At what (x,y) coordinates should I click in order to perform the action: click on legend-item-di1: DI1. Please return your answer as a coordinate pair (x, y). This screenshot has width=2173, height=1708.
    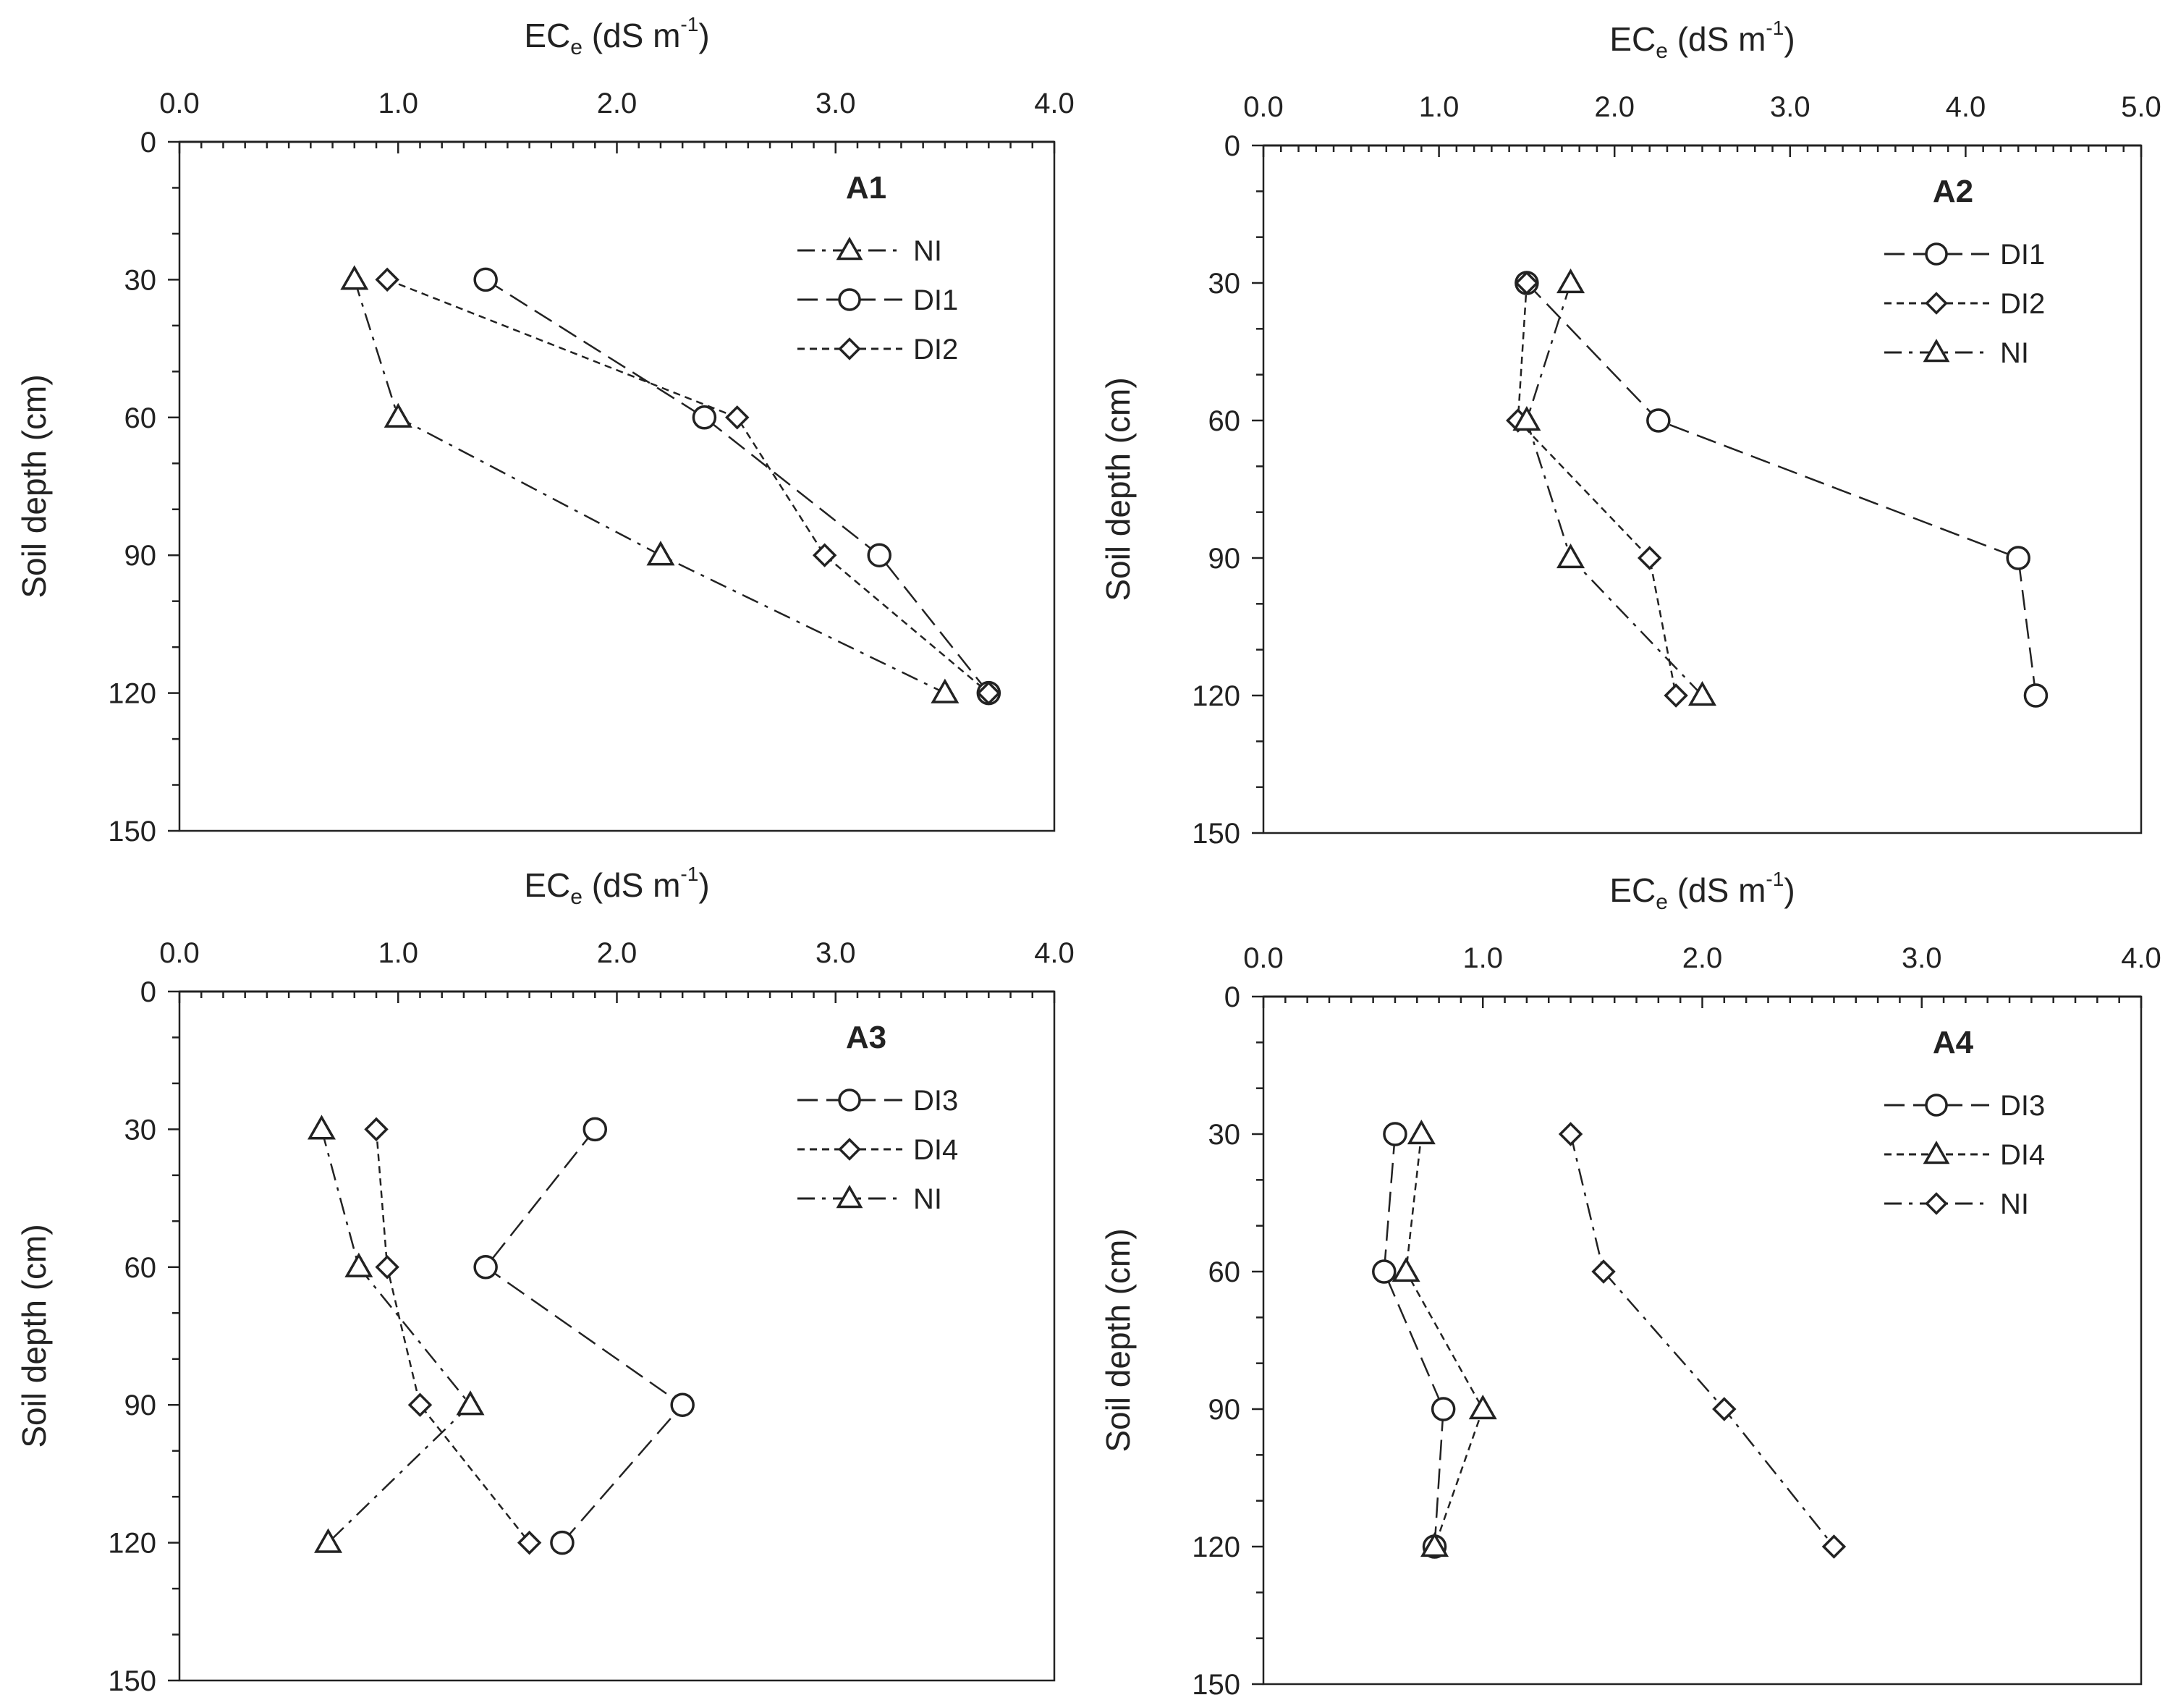
    Looking at the image, I should click on (877, 300).